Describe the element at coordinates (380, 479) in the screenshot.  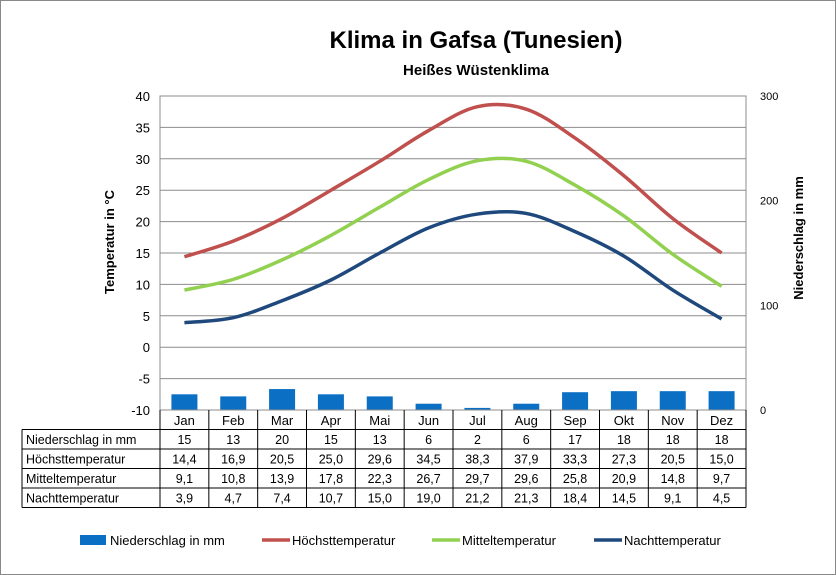
I see `table-cell: 22,3` at that location.